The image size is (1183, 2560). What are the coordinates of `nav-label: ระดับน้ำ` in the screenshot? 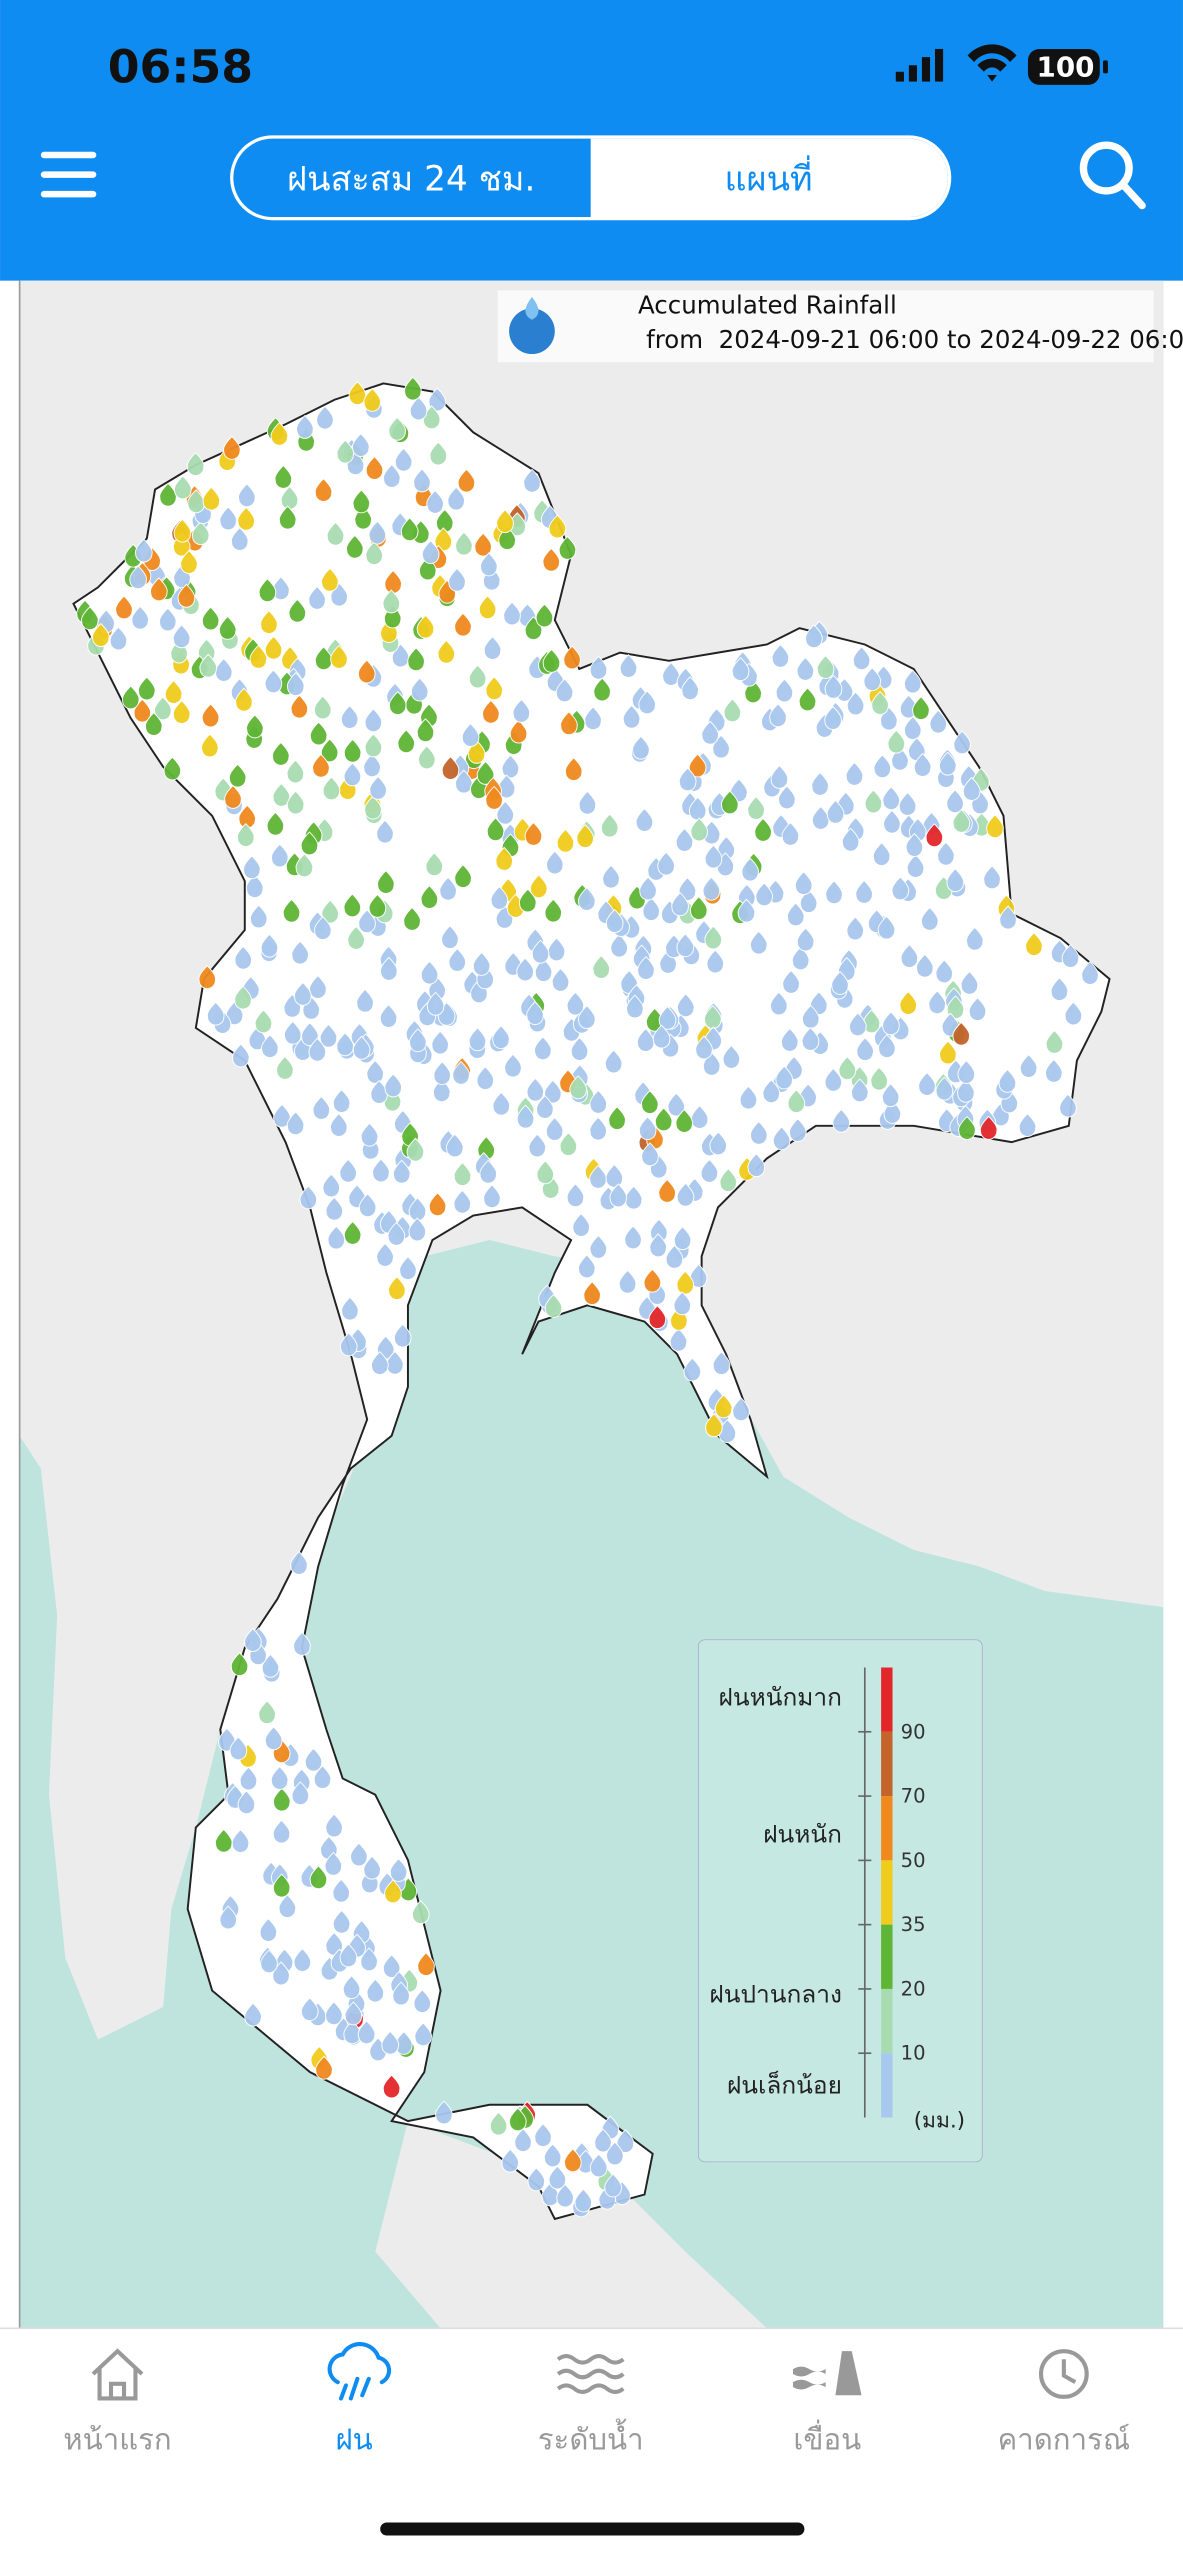 It's located at (591, 2437).